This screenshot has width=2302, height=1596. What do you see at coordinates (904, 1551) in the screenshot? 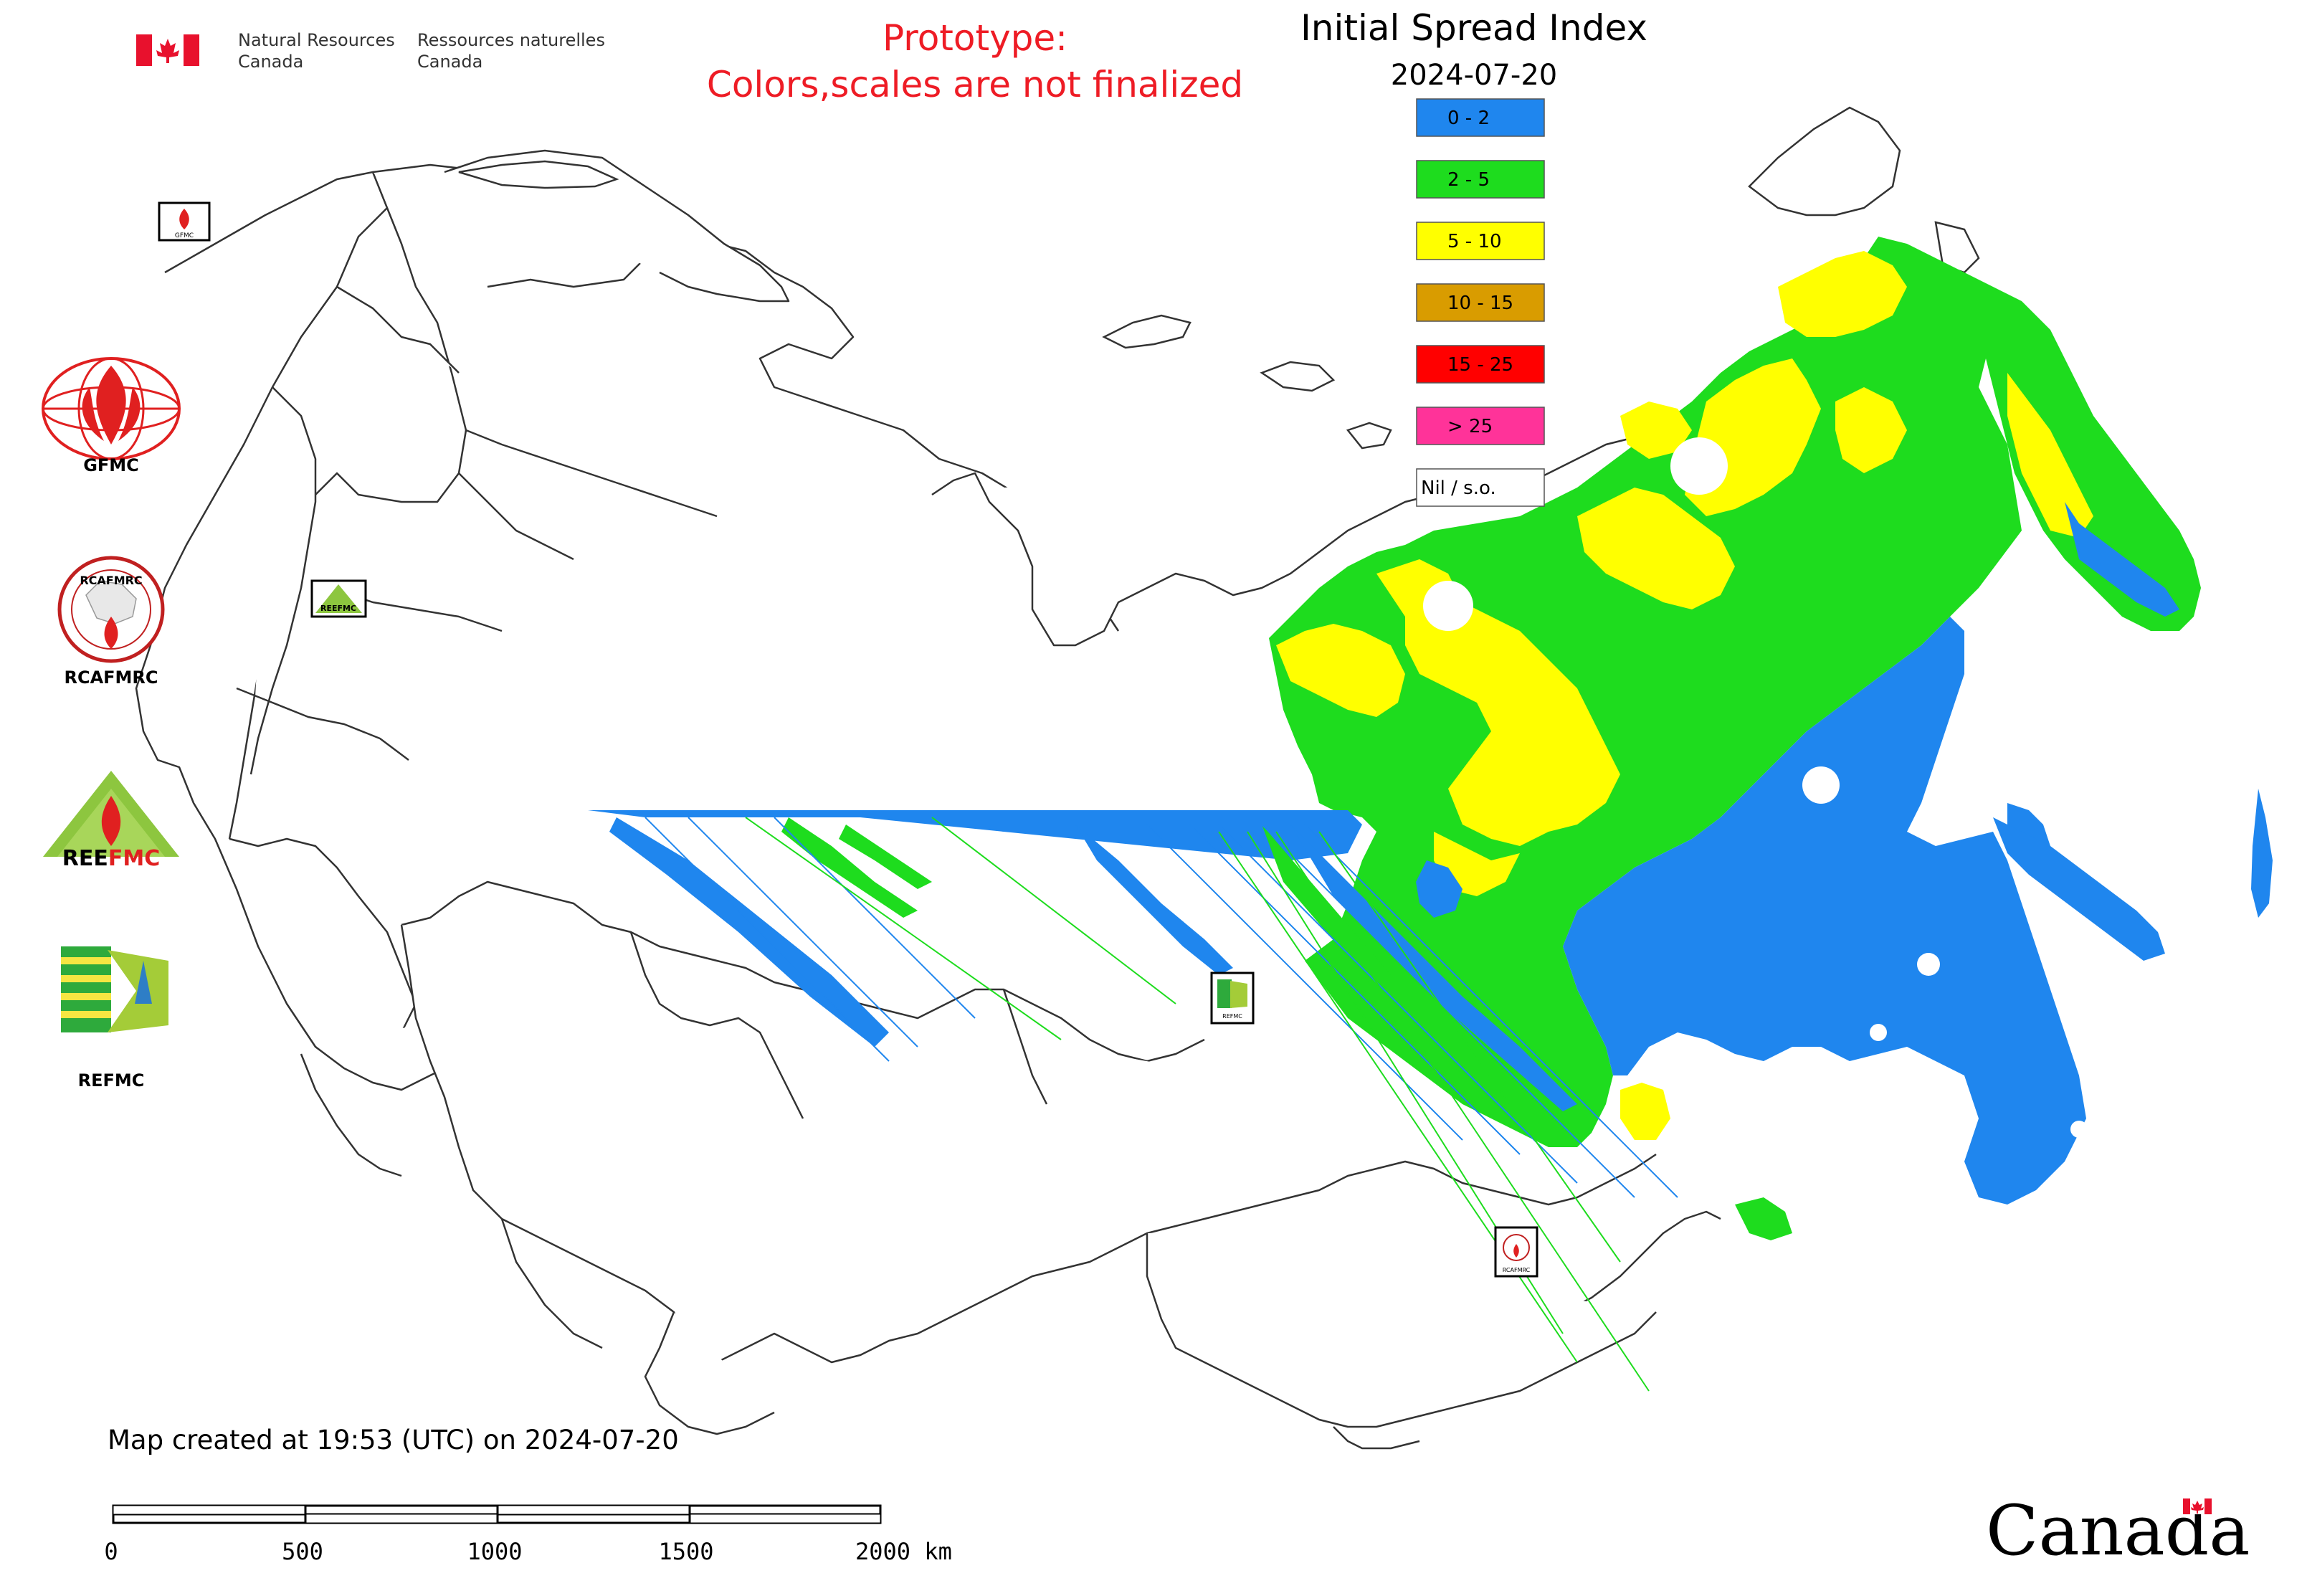
I see `scale-tick-2000: 2000 km` at bounding box center [904, 1551].